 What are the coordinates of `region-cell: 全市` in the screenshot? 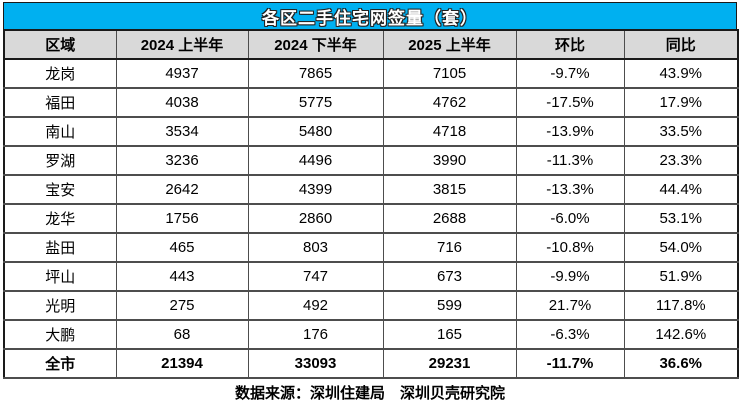 It's located at (60, 363).